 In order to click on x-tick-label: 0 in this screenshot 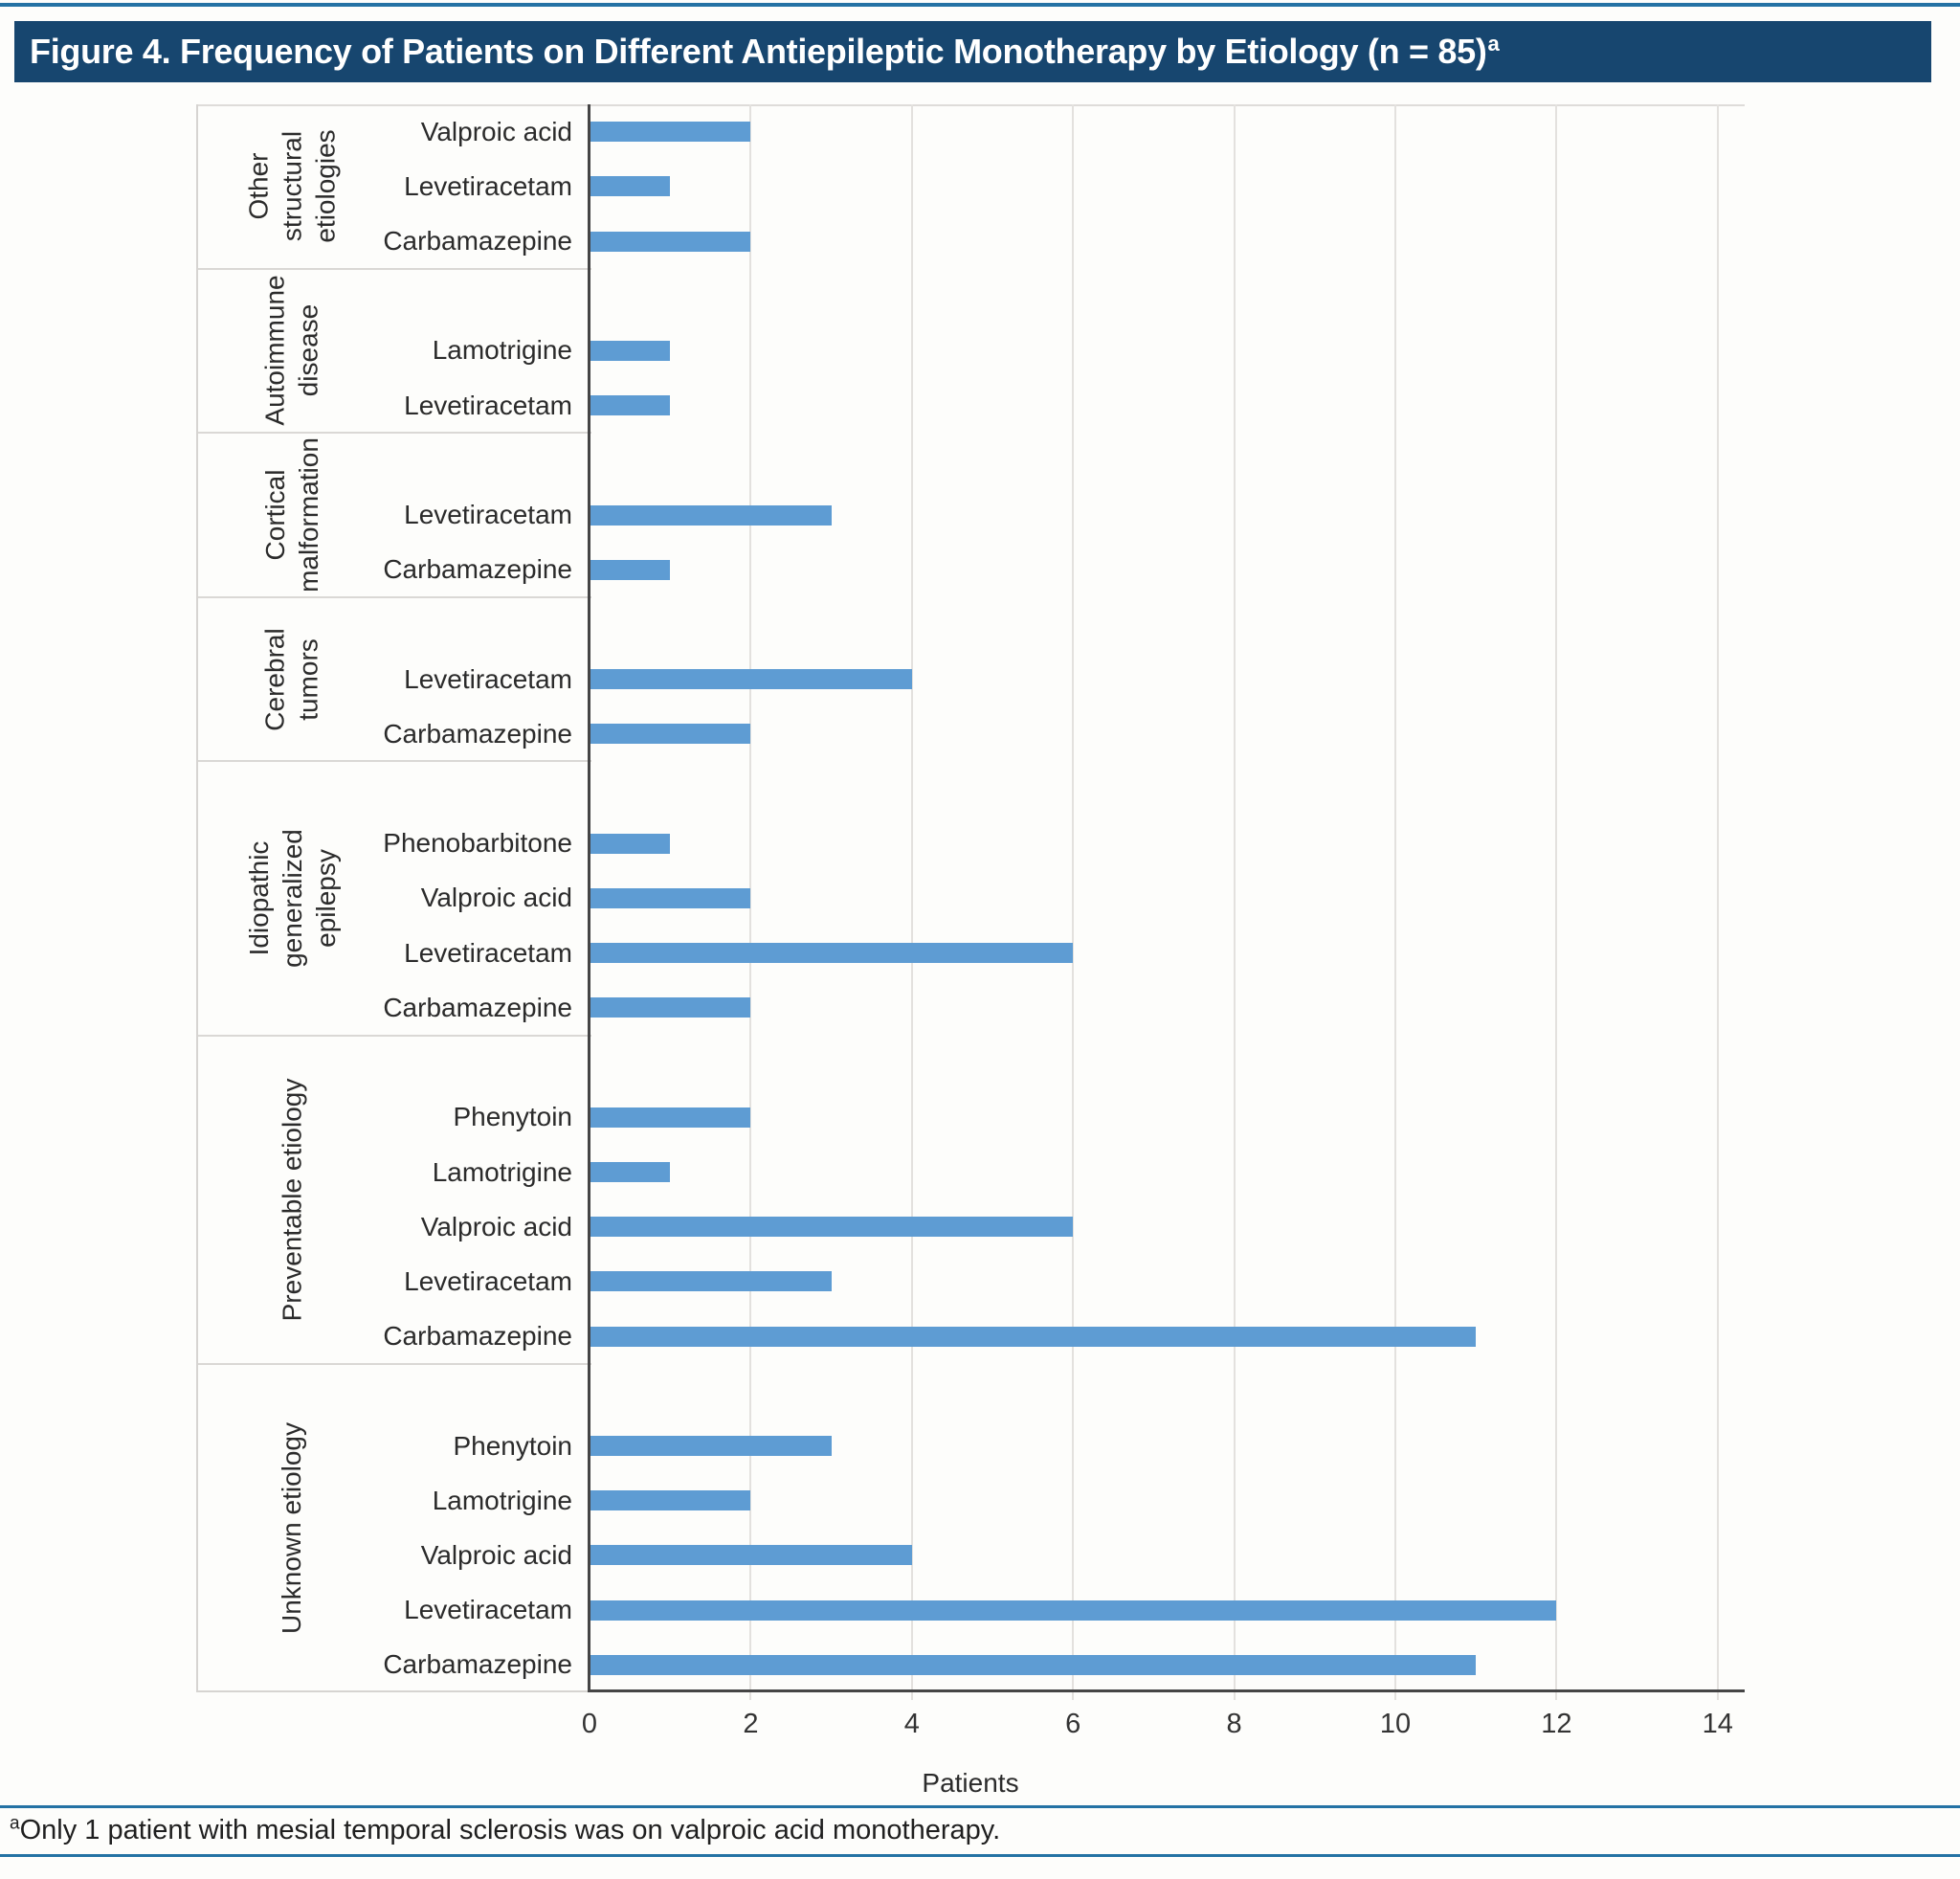, I will do `click(589, 1724)`.